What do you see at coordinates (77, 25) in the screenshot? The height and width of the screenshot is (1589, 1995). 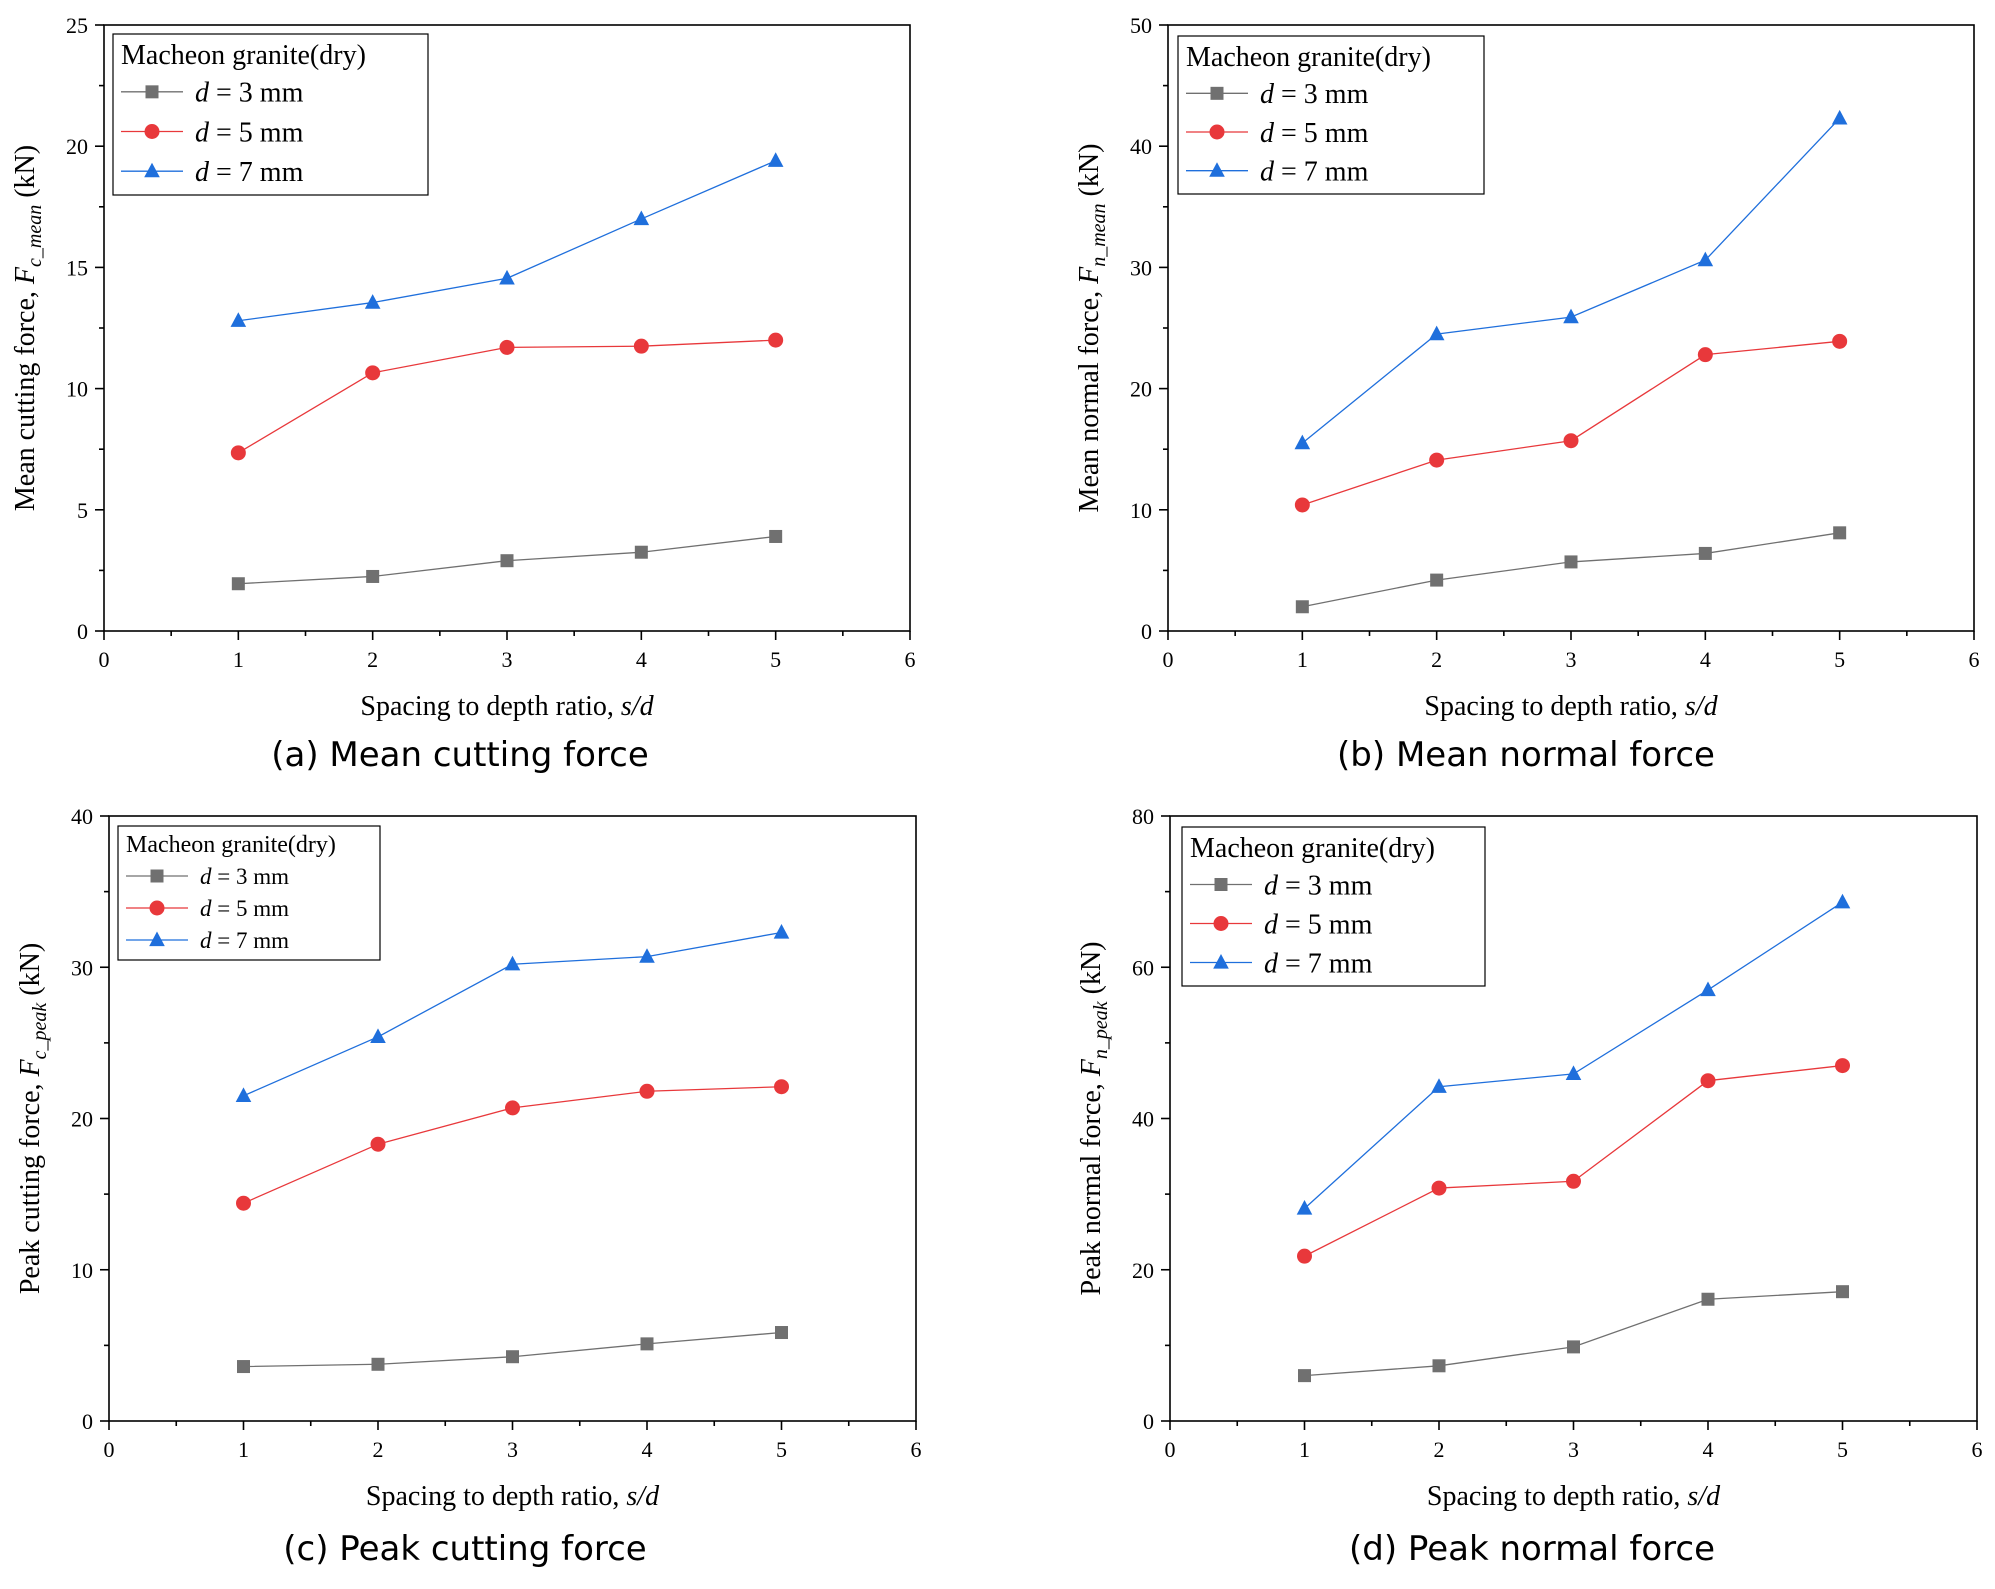 I see `y-tick-label: 25` at bounding box center [77, 25].